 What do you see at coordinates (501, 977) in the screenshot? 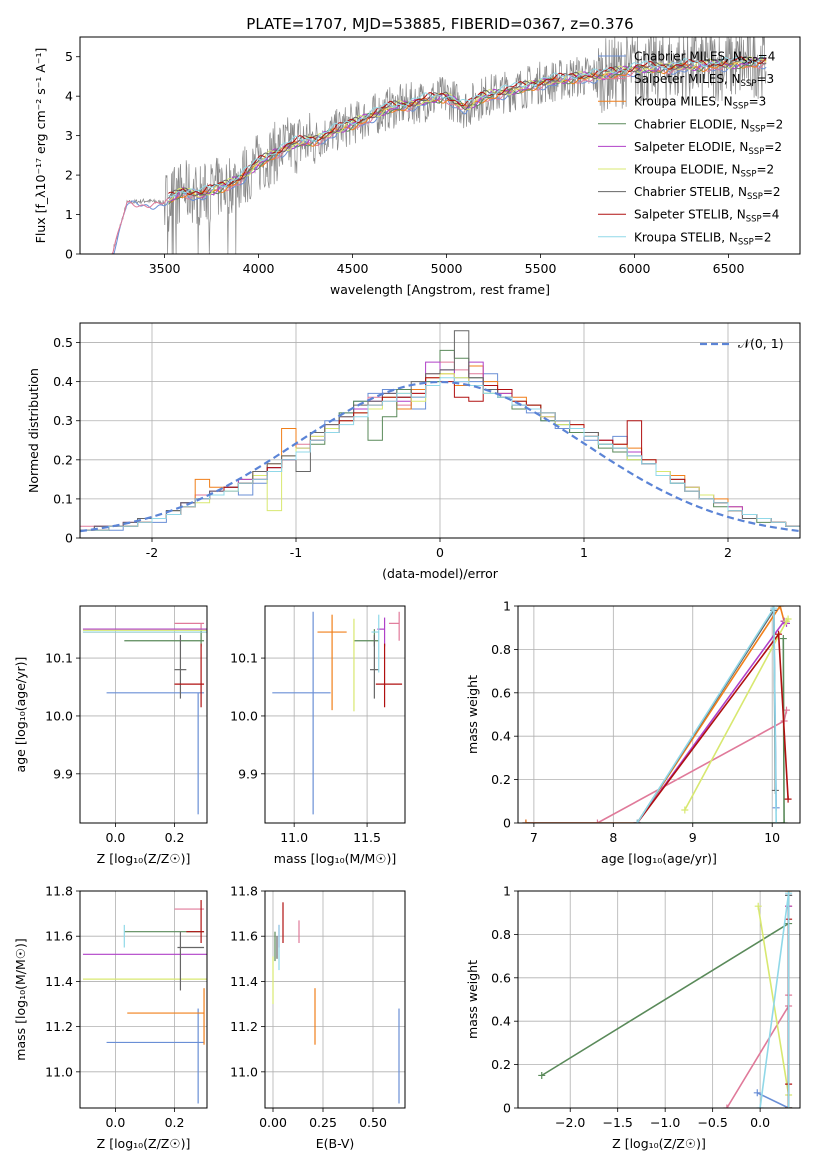
I see `weight_vs_Z-ytick-label-3: 0.6` at bounding box center [501, 977].